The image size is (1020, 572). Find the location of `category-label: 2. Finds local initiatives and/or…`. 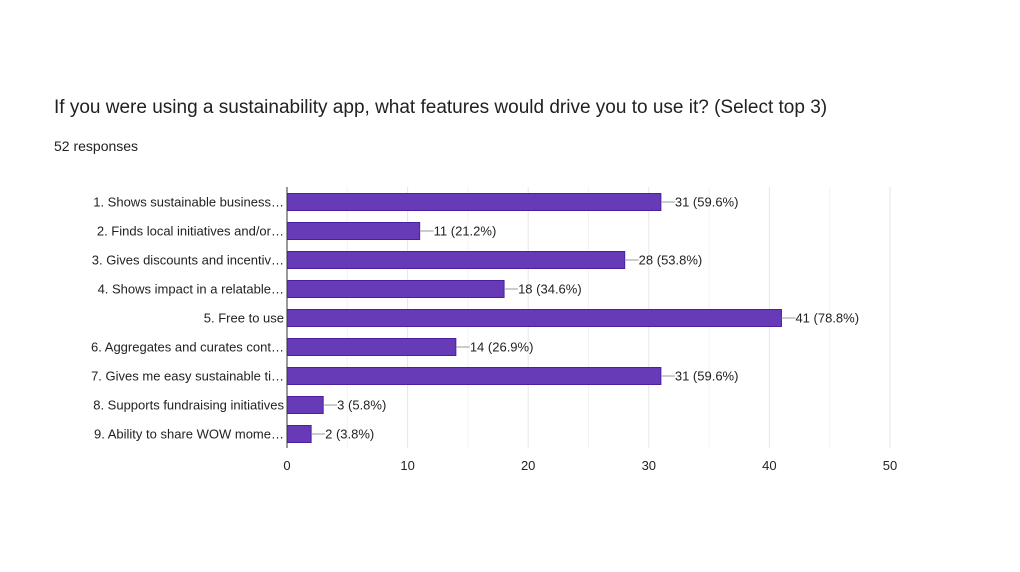

category-label: 2. Finds local initiatives and/or… is located at coordinates (190, 231).